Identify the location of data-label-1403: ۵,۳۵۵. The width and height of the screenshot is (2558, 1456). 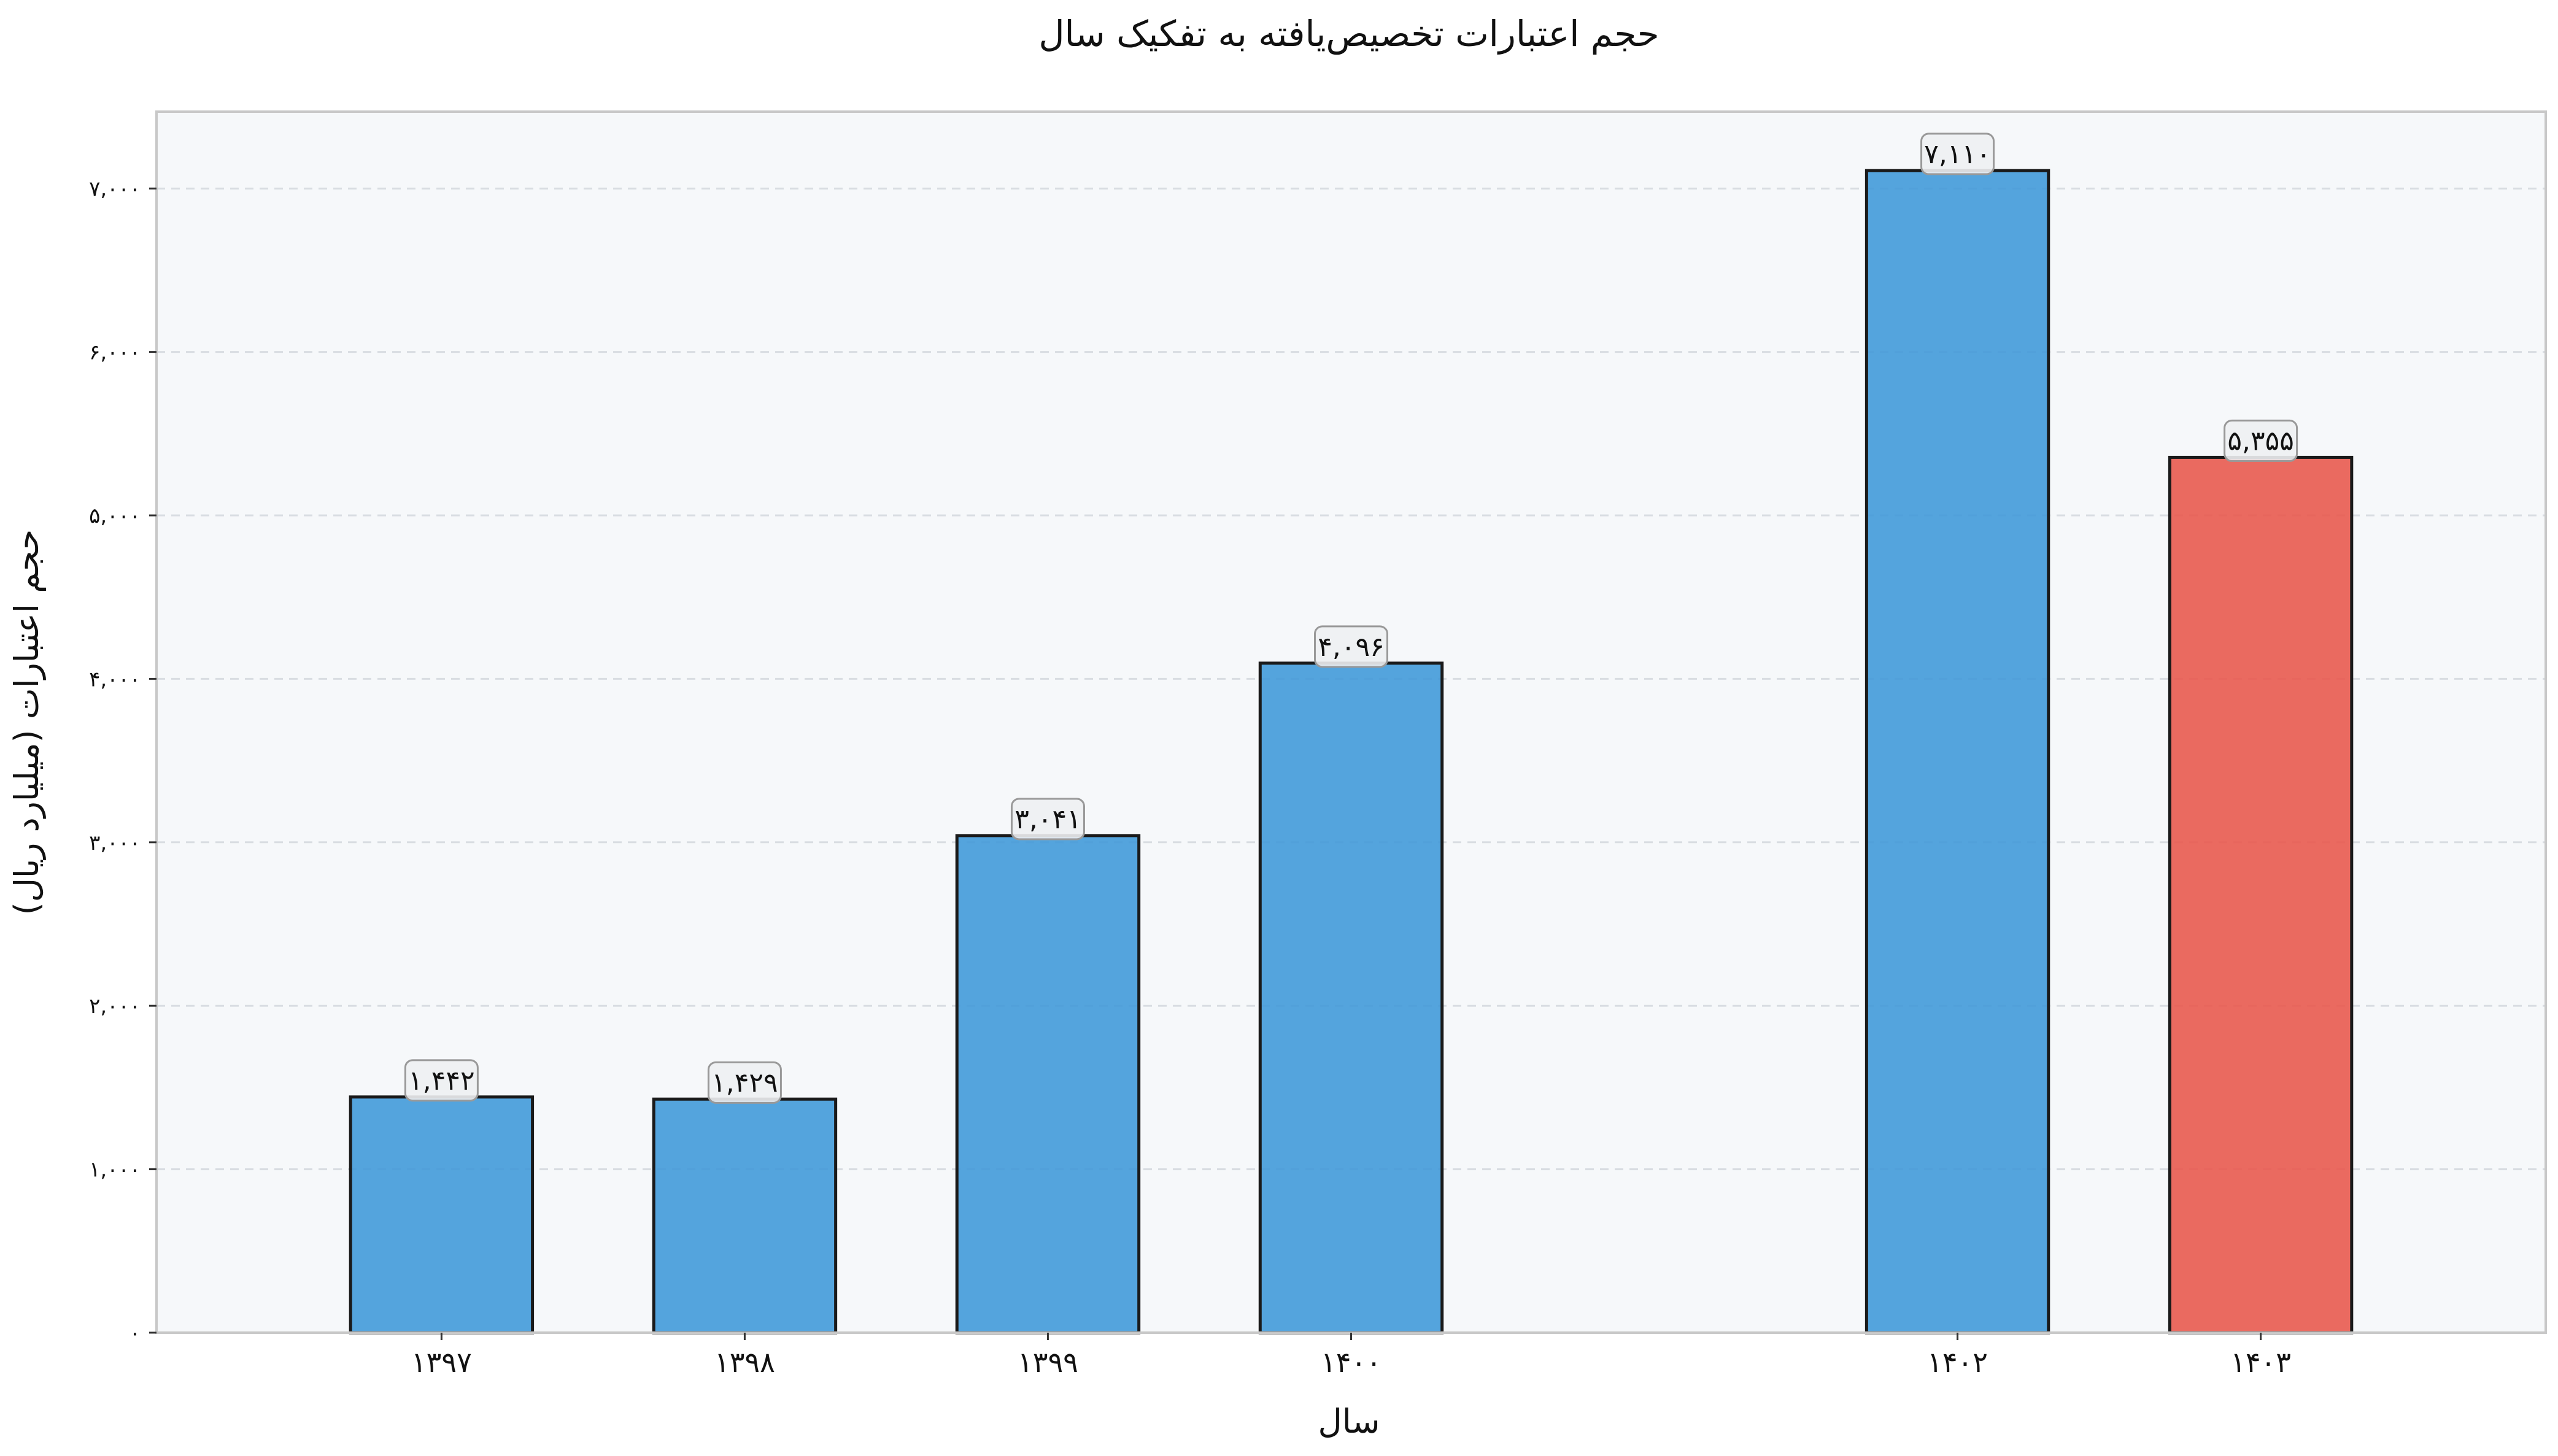
(2261, 440).